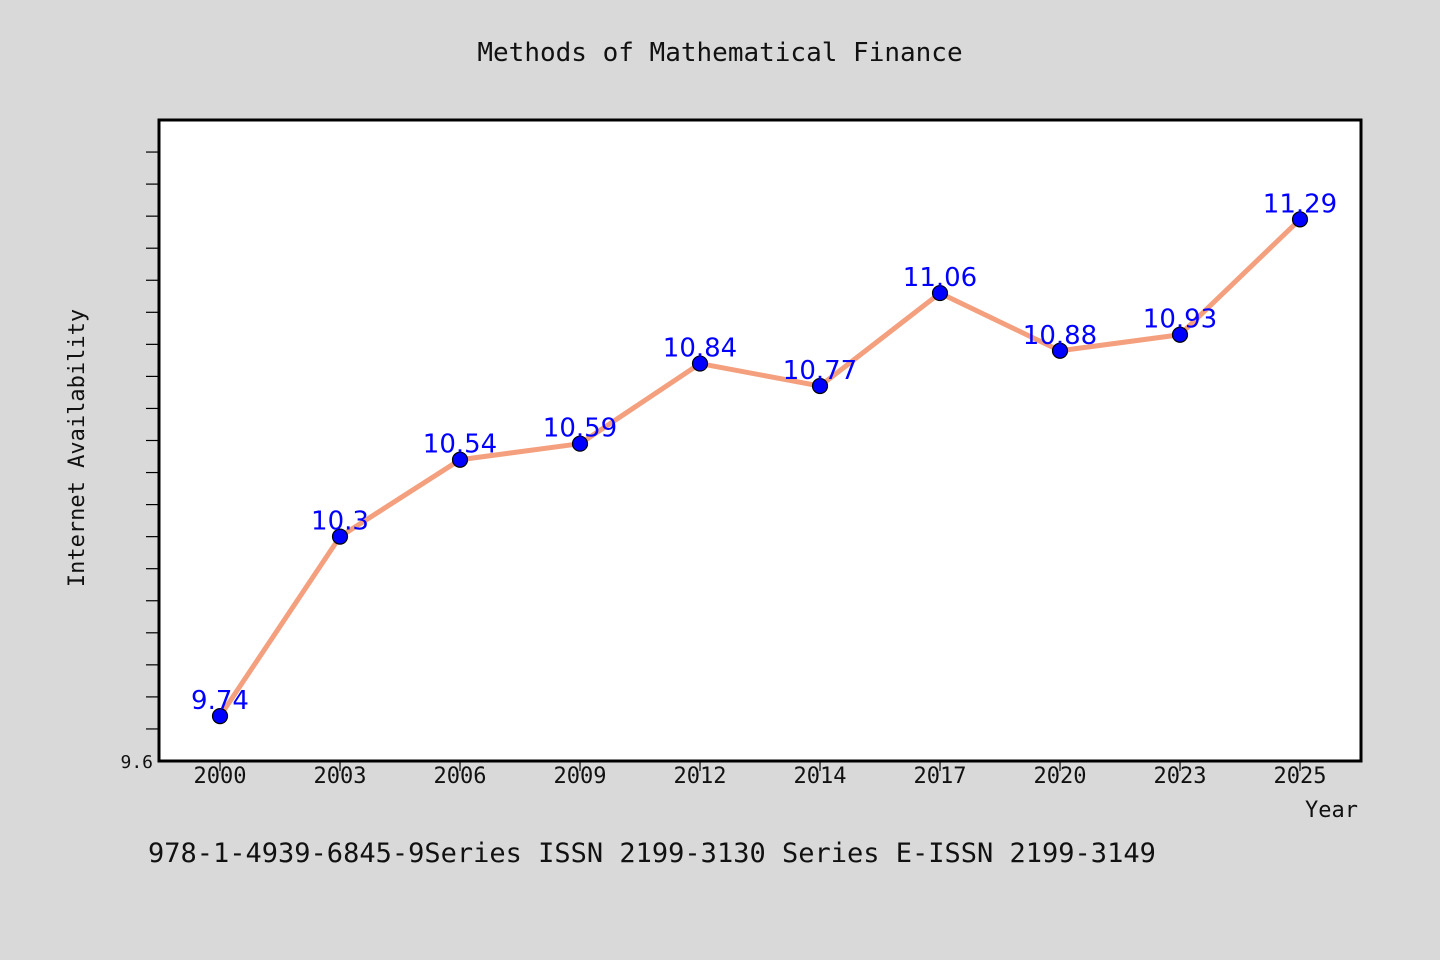 This screenshot has height=960, width=1440. I want to click on data-label: 10.59, so click(580, 429).